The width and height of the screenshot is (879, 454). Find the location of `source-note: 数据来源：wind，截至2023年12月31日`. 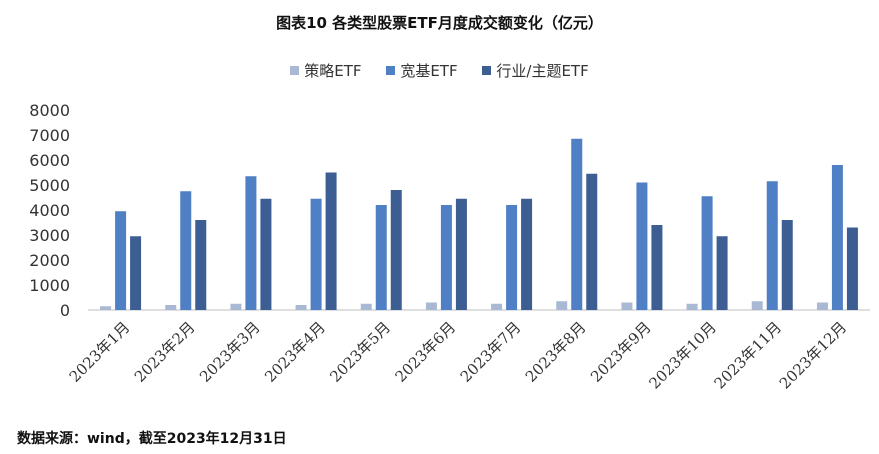

source-note: 数据来源：wind，截至2023年12月31日 is located at coordinates (152, 439).